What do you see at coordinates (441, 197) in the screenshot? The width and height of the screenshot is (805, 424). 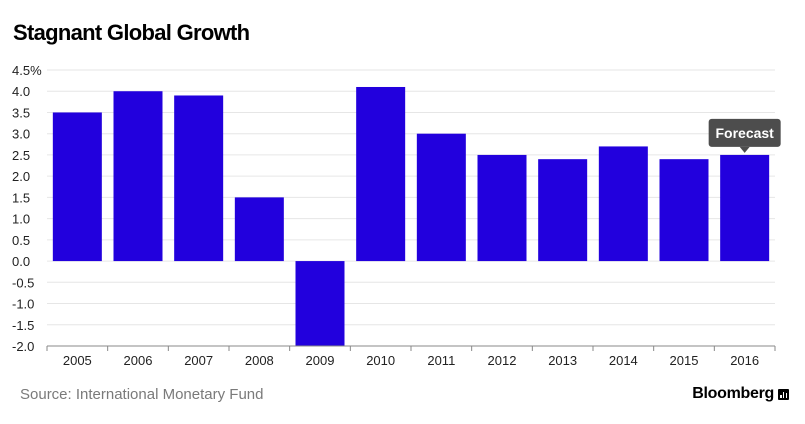 I see `bar-2011` at bounding box center [441, 197].